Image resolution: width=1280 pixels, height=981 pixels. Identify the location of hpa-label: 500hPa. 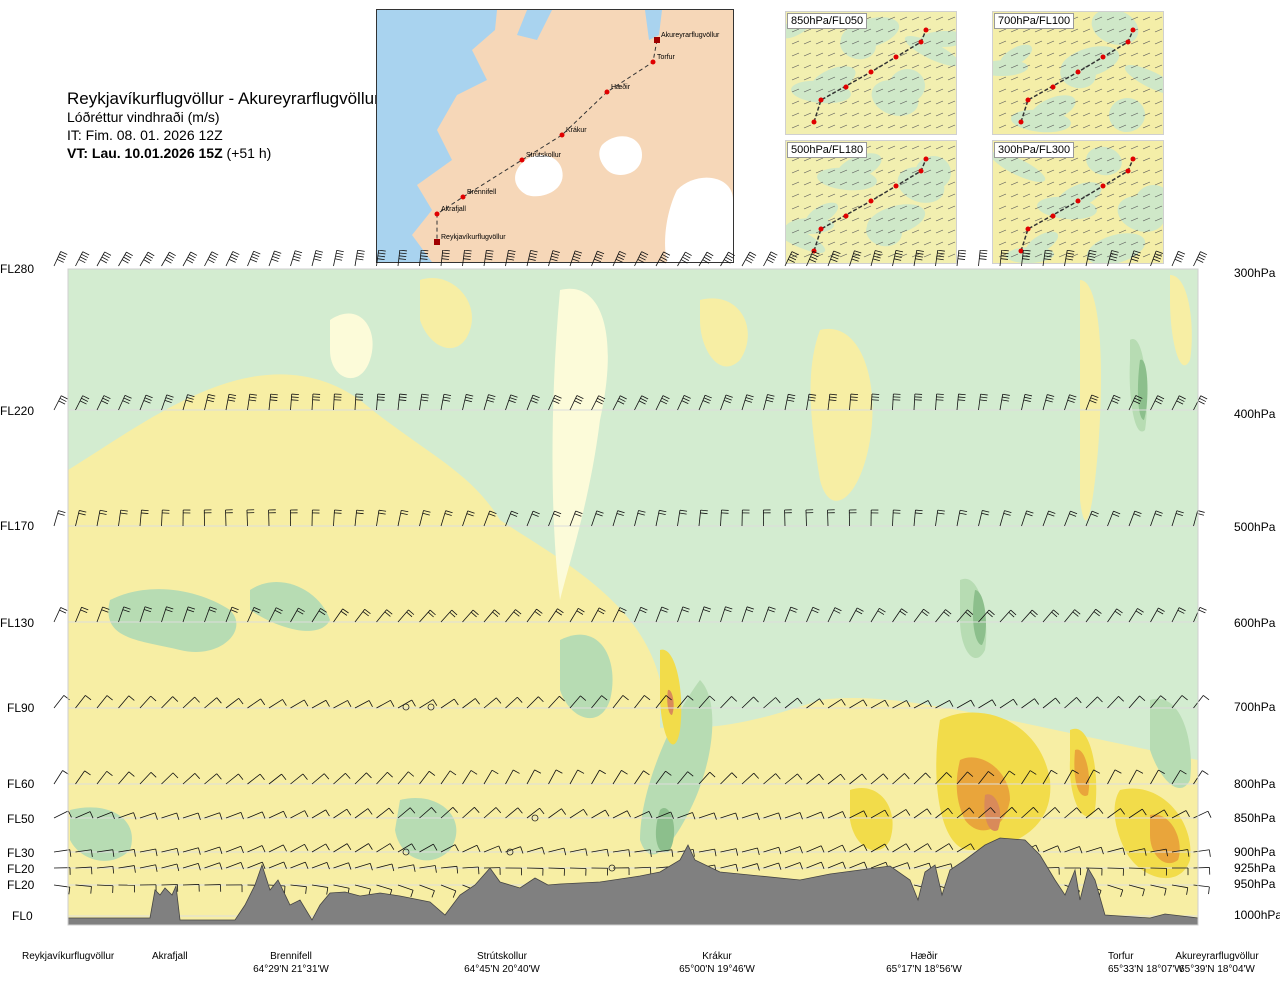
(1255, 527).